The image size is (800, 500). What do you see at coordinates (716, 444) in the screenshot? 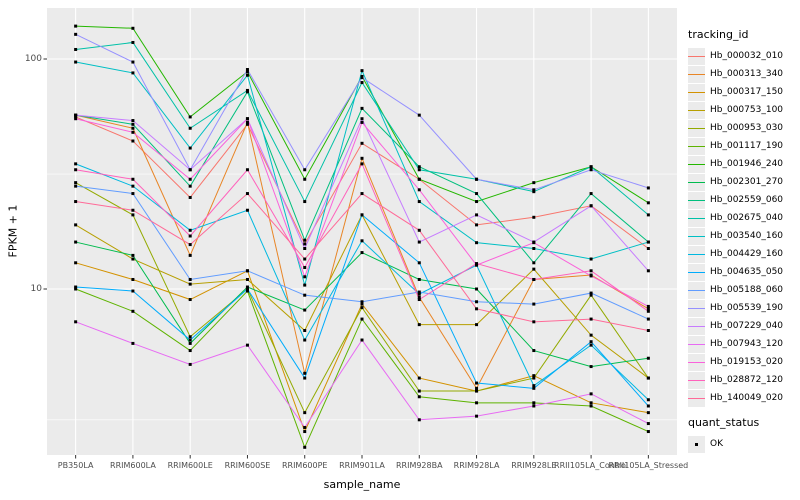
I see `legend-label: OK` at bounding box center [716, 444].